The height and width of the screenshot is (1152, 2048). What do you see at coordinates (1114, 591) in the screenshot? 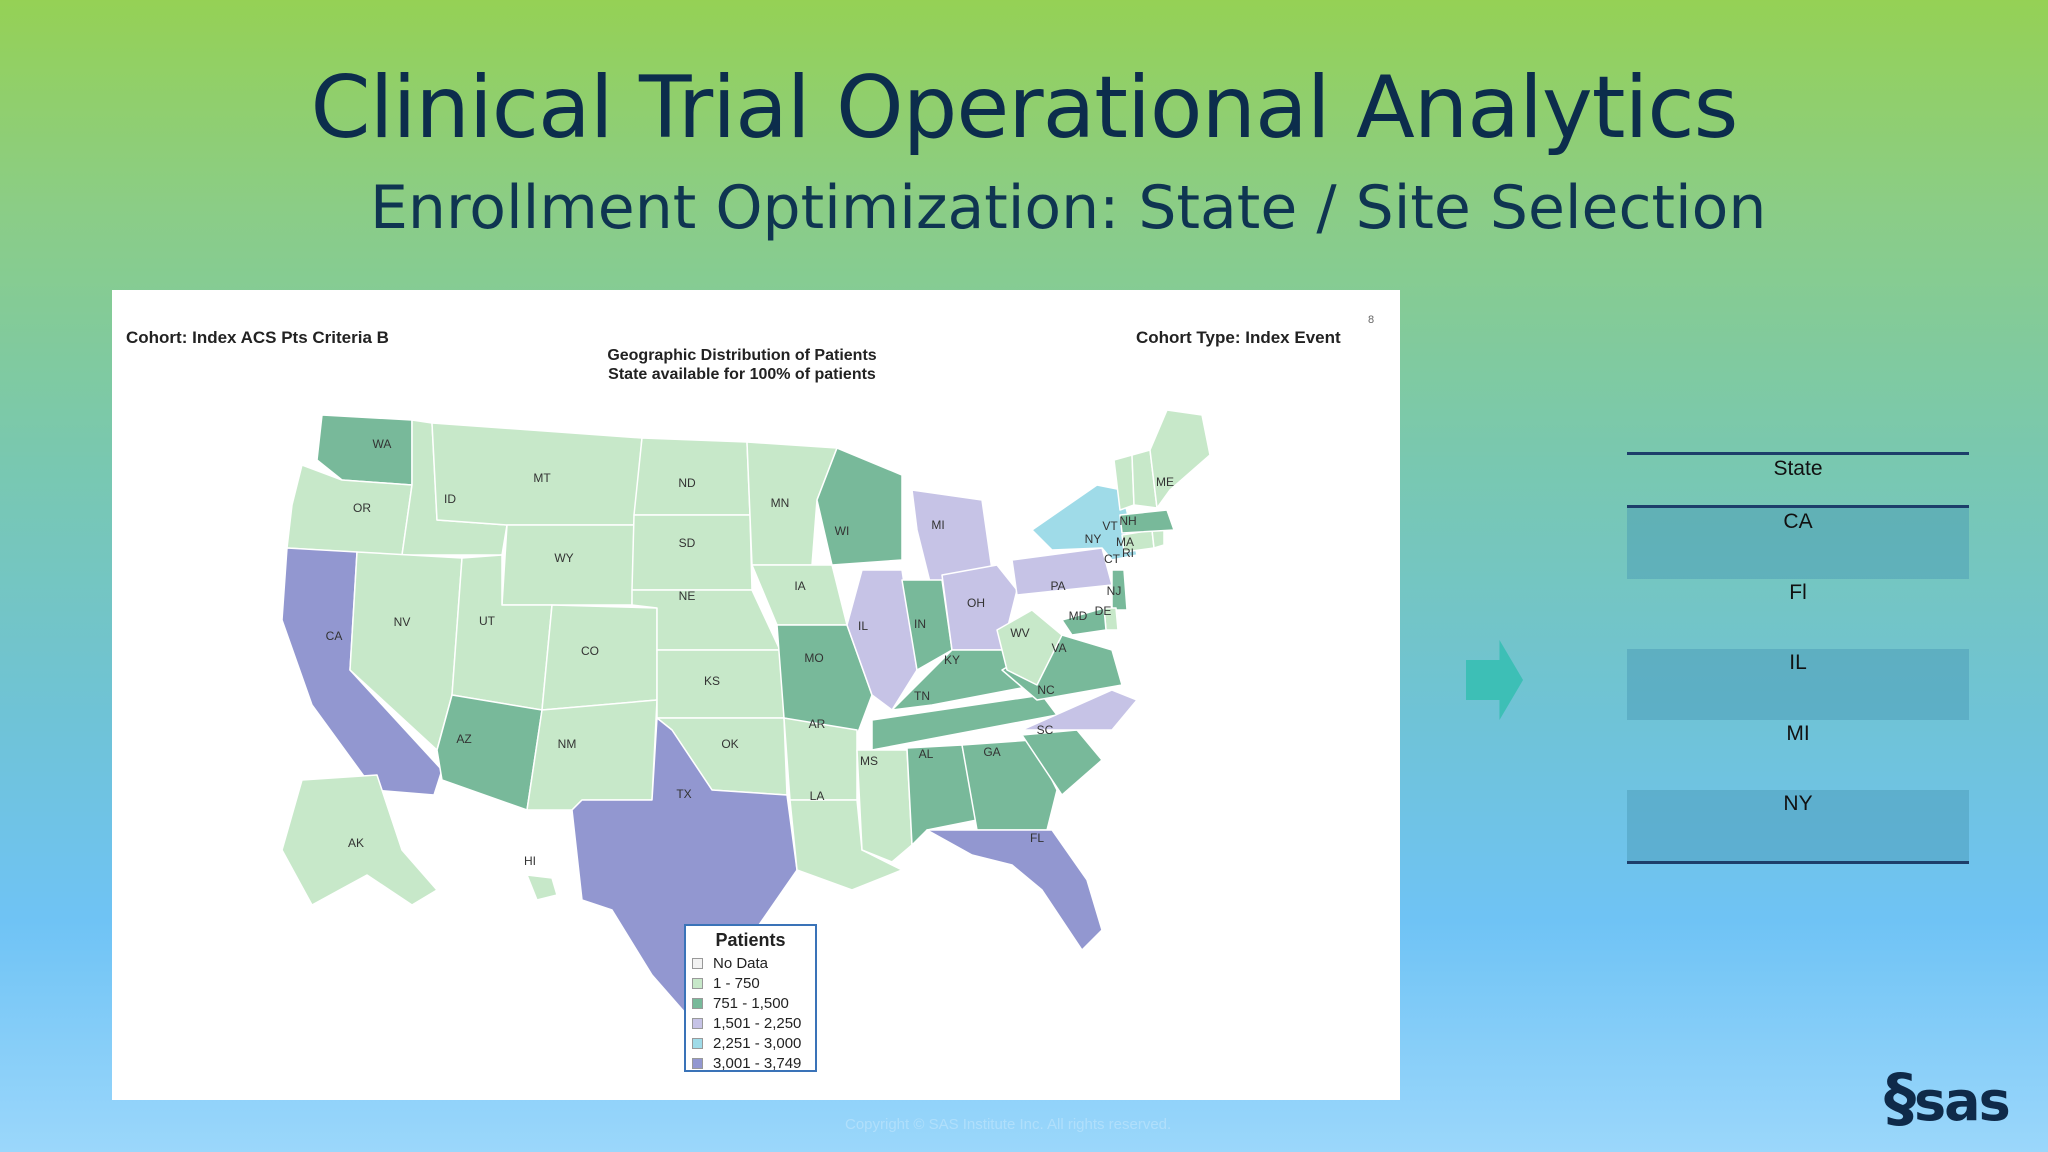
I see `state-label: NJ` at bounding box center [1114, 591].